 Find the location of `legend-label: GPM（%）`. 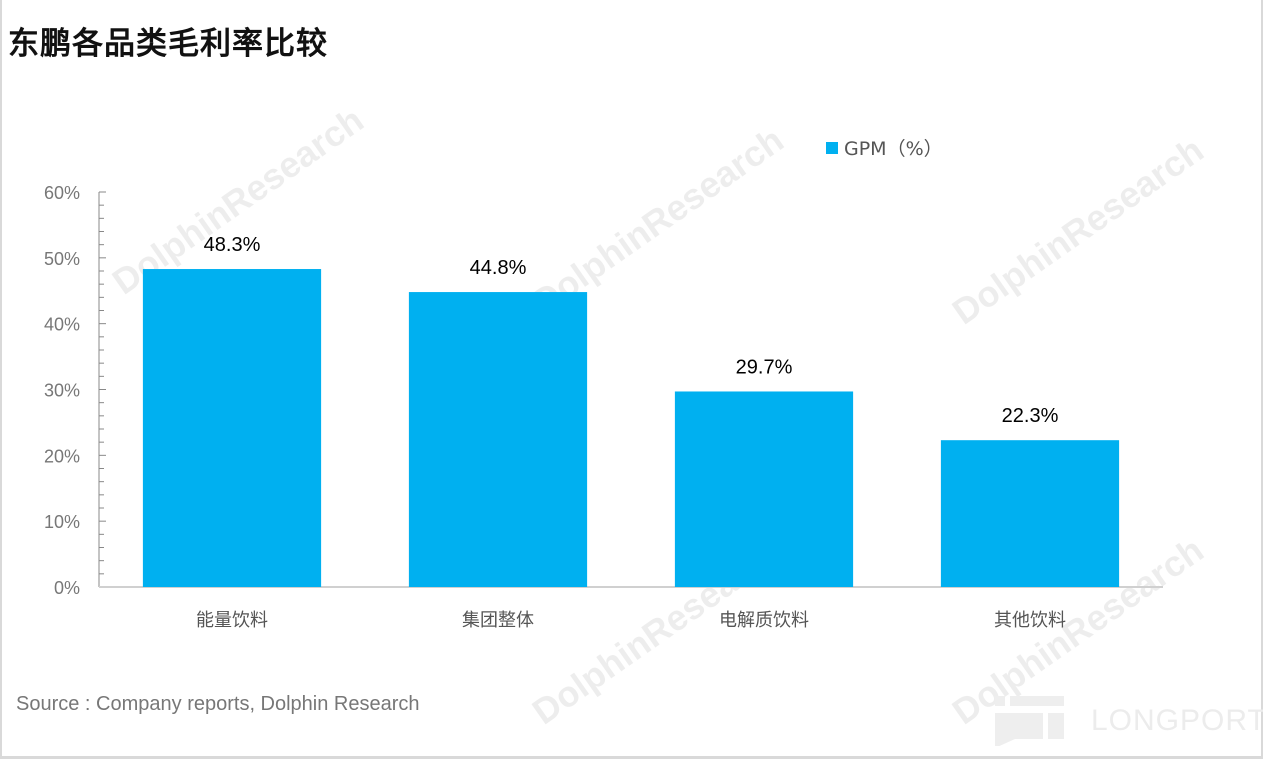

legend-label: GPM（%） is located at coordinates (893, 149).